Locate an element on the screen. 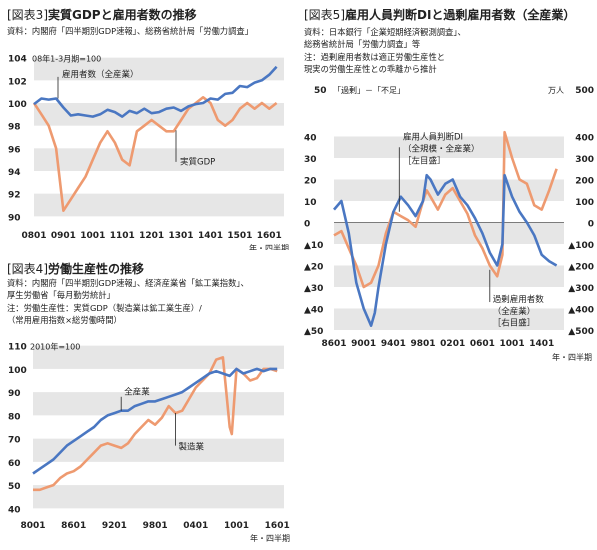 Image resolution: width=597 pixels, height=550 pixels. series-line-all-industries is located at coordinates (155, 421).